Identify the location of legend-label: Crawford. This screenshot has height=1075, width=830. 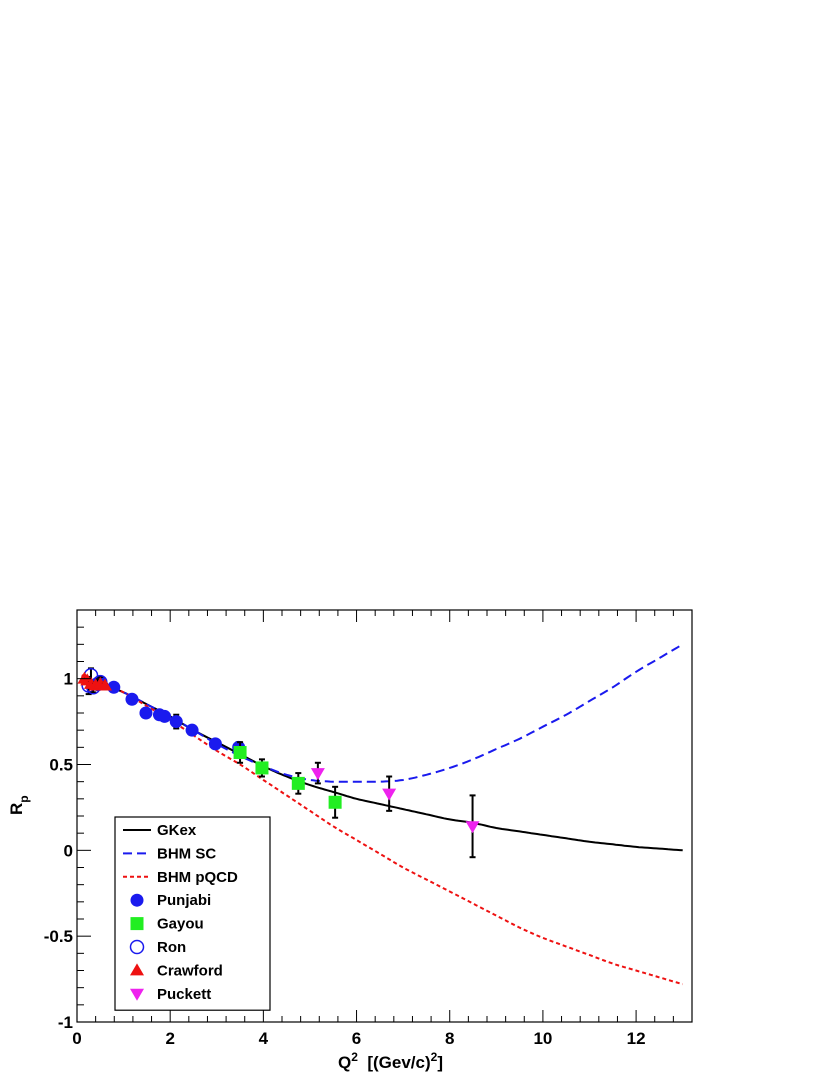
(190, 970).